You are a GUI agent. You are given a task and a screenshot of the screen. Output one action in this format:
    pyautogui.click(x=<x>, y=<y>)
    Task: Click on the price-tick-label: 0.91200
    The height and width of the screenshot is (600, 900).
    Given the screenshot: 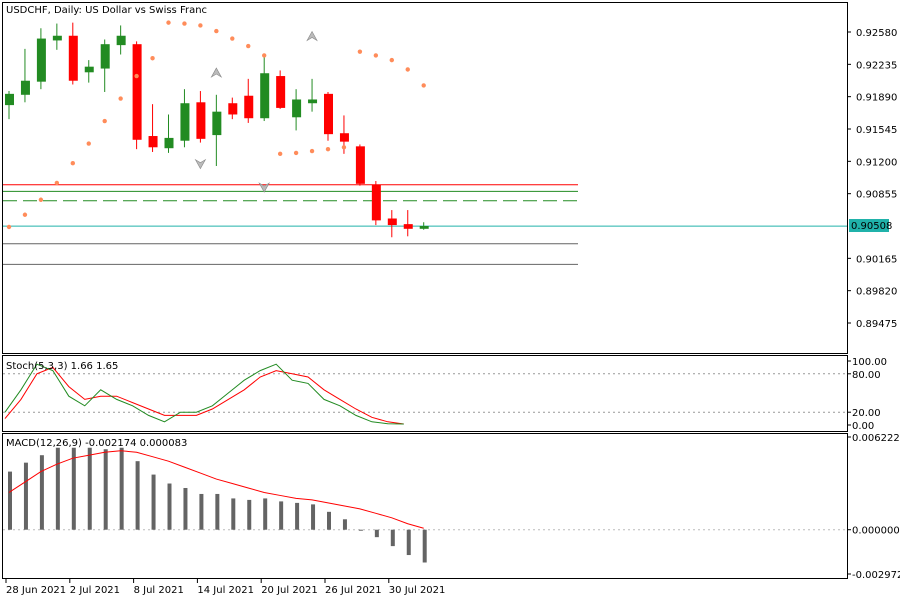 What is the action you would take?
    pyautogui.click(x=876, y=162)
    